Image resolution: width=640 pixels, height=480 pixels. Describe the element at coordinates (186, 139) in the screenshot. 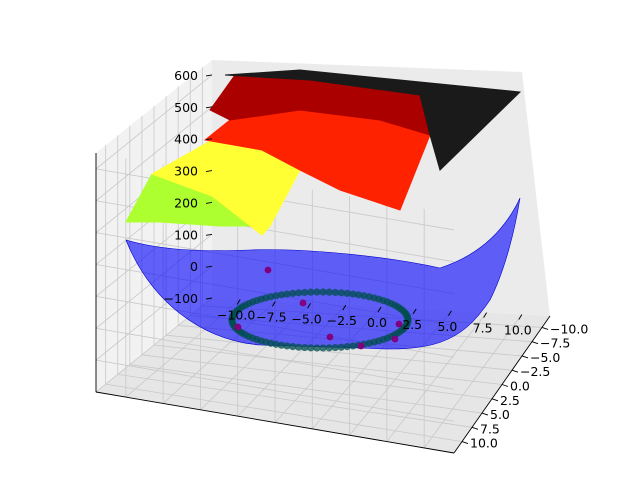

I see `z-tick-label: 400` at that location.